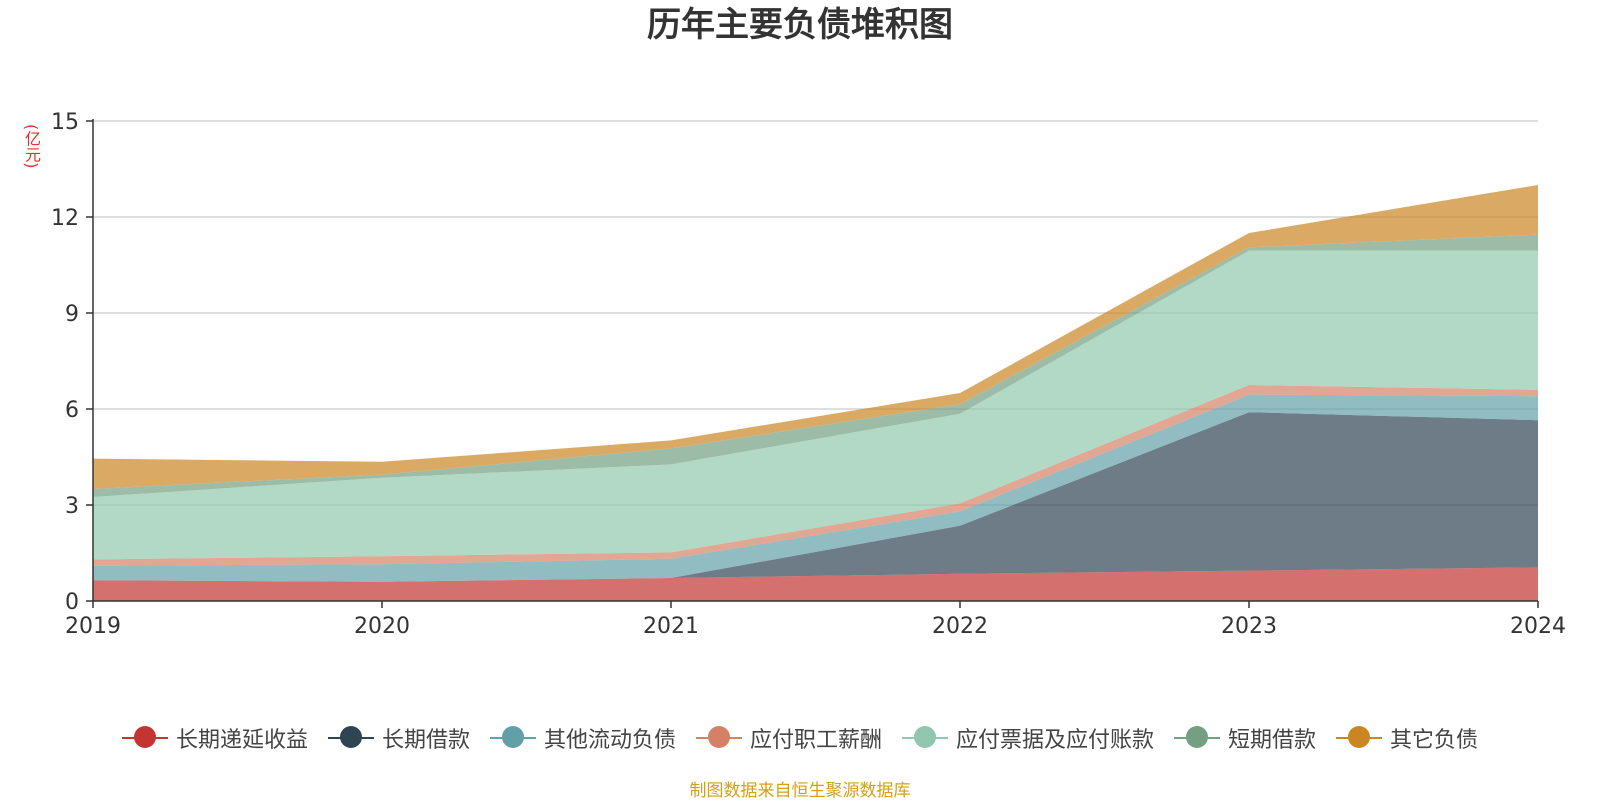 This screenshot has width=1600, height=801. I want to click on legend-item-2: 长期借款, so click(398, 738).